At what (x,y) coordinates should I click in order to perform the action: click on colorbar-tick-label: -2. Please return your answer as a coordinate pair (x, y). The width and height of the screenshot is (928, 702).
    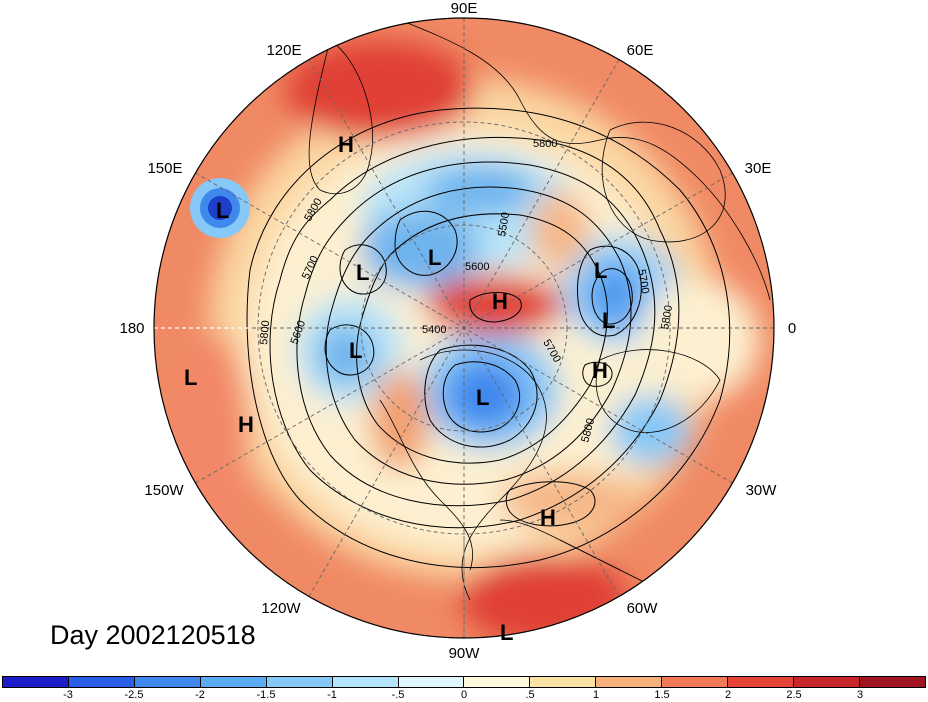
    Looking at the image, I should click on (200, 695).